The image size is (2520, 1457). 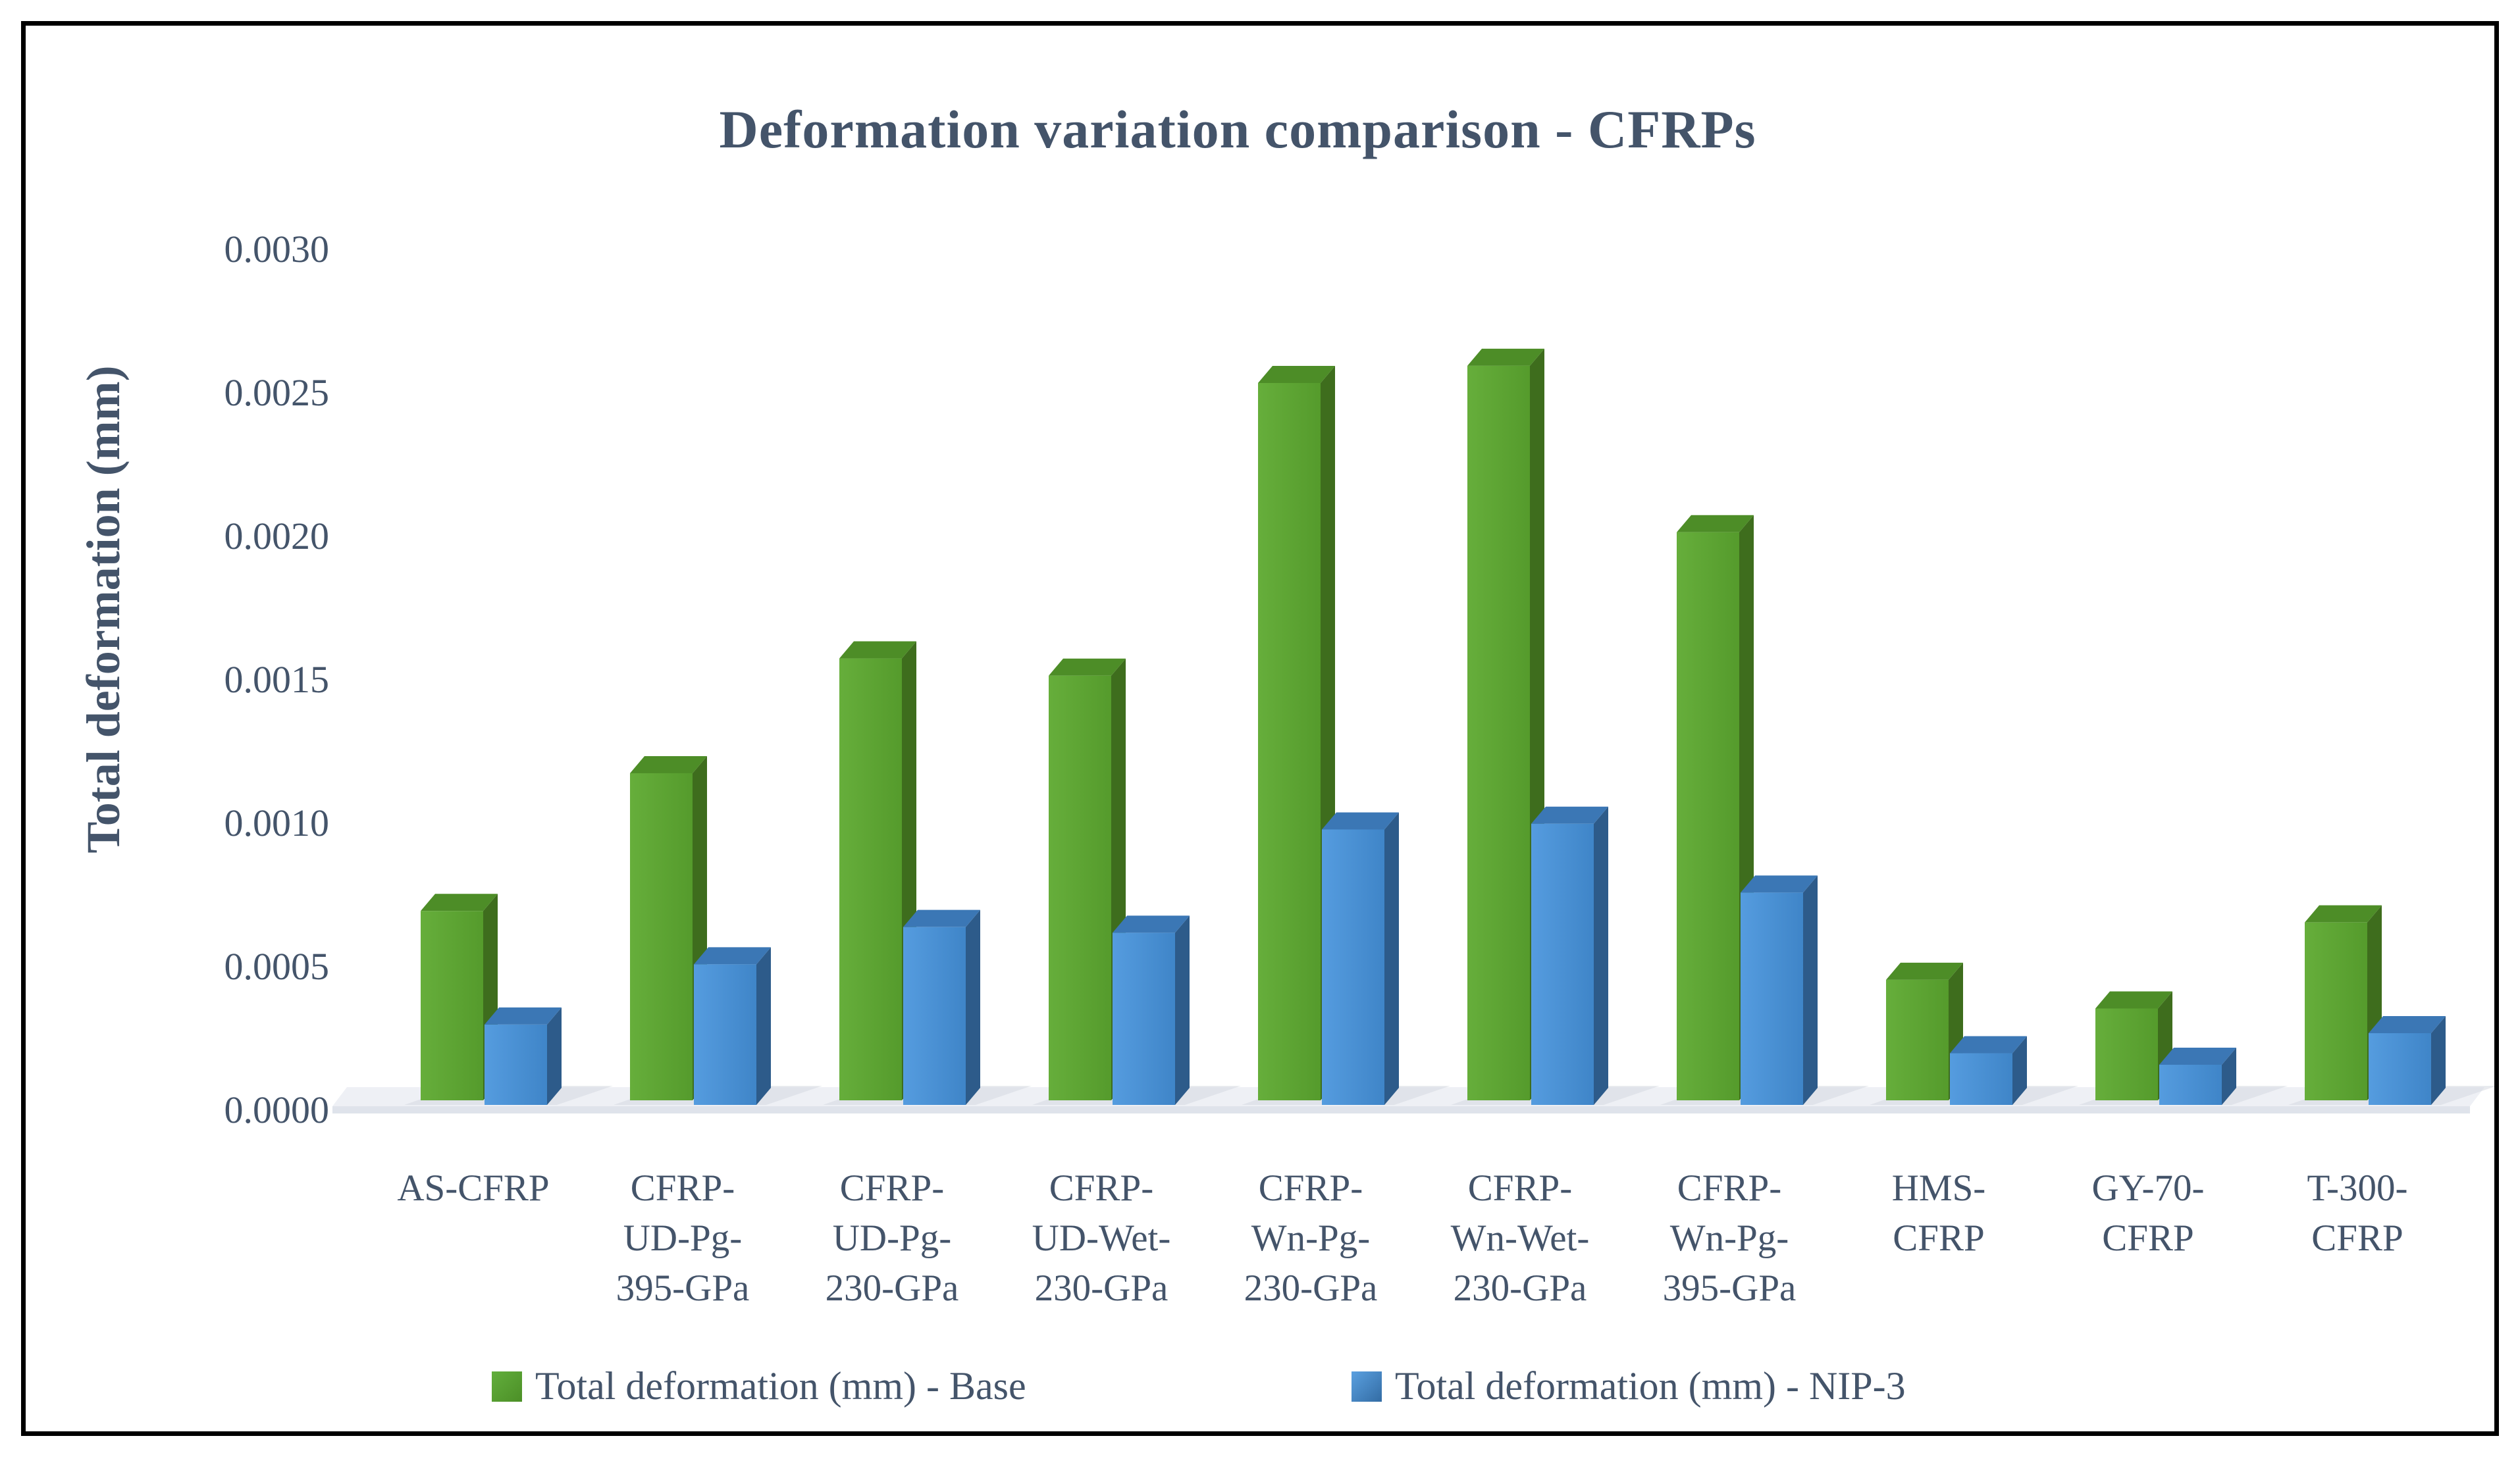 What do you see at coordinates (661, 937) in the screenshot?
I see `bar-base-CFRP-UD-Pg-395-GPa-front` at bounding box center [661, 937].